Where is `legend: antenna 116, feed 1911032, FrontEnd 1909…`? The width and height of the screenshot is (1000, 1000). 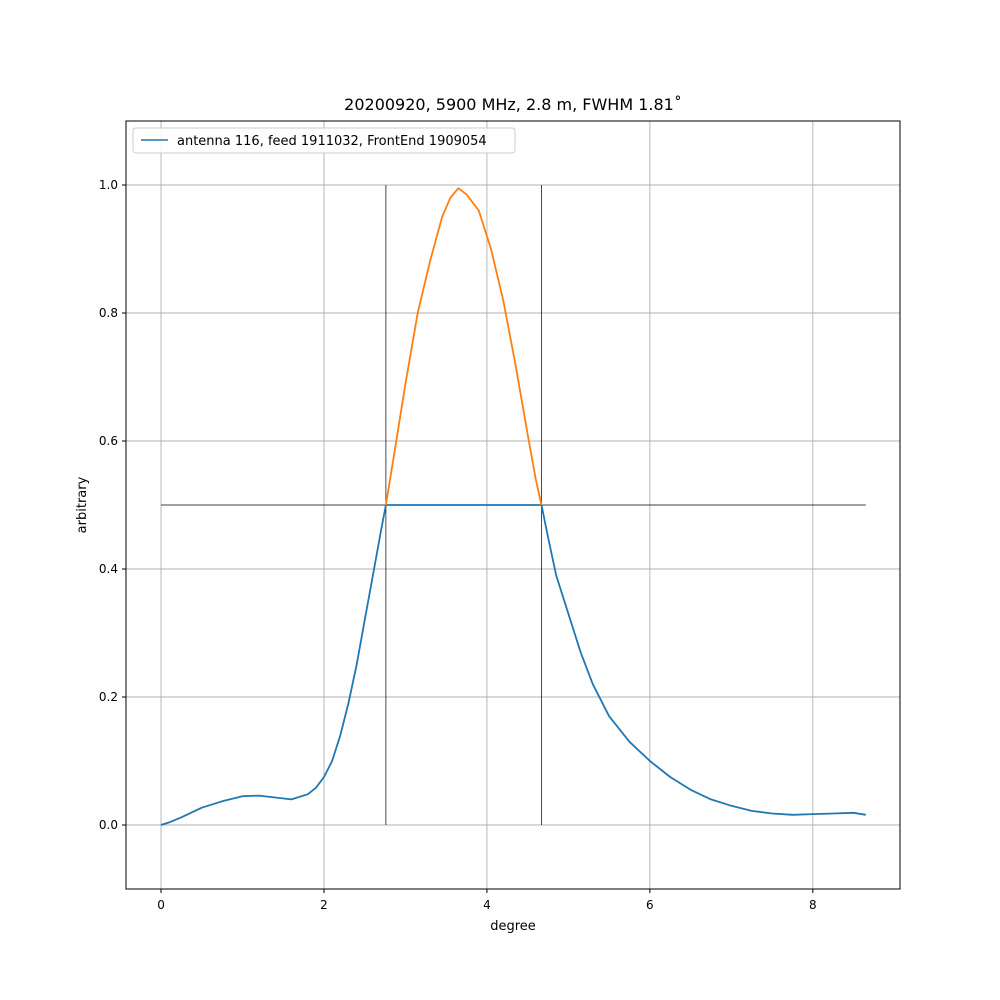
legend: antenna 116, feed 1911032, FrontEnd 1909… is located at coordinates (324, 140).